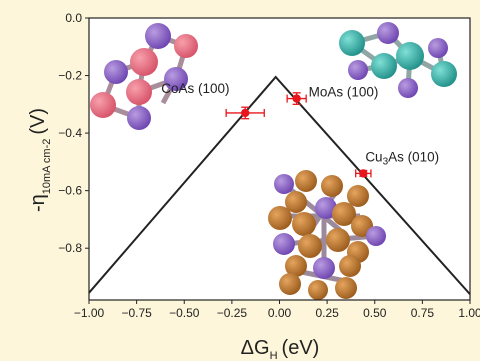 The width and height of the screenshot is (480, 361). What do you see at coordinates (73, 18) in the screenshot?
I see `y-tick-label: 0.0` at bounding box center [73, 18].